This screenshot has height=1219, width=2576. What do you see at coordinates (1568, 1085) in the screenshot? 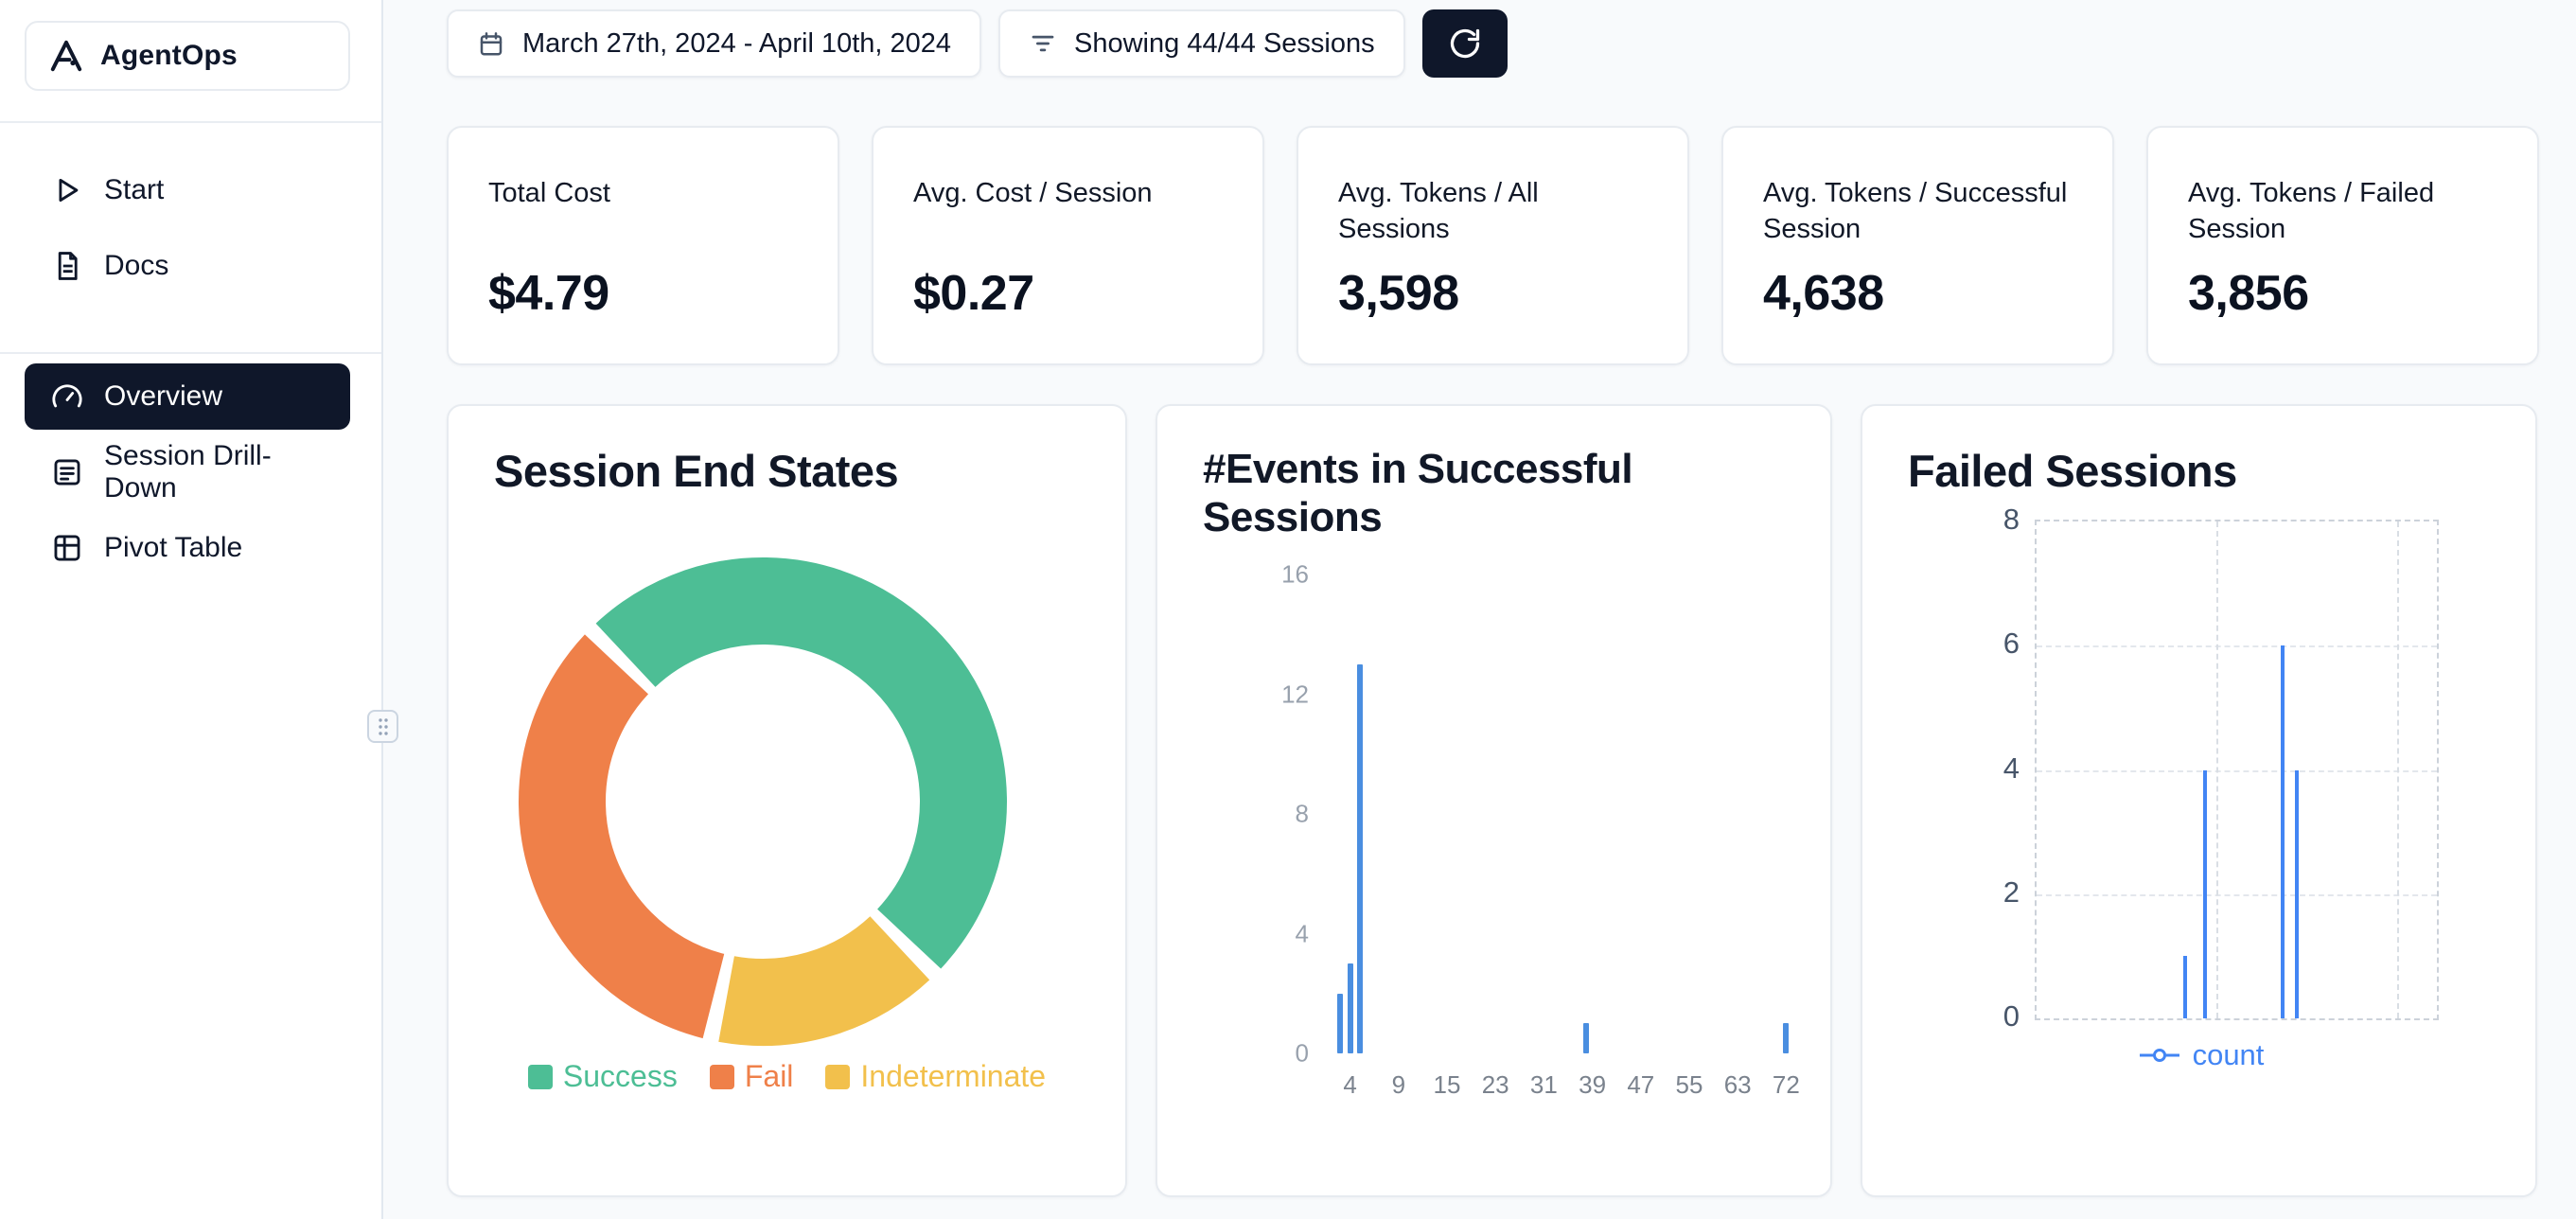
I see `x-axis-labels: 4 9 15 23 31 39 47 55 63 72` at bounding box center [1568, 1085].